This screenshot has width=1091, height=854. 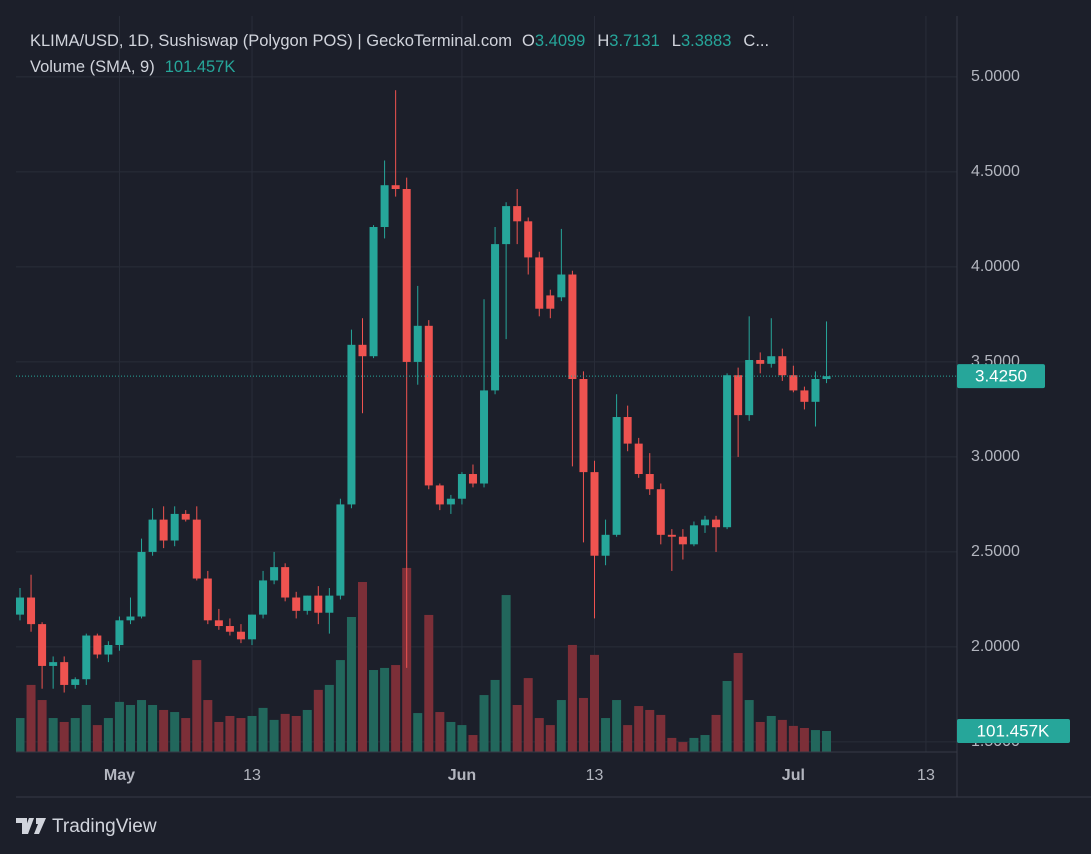 What do you see at coordinates (462, 775) in the screenshot?
I see `x-tick-label: Jun` at bounding box center [462, 775].